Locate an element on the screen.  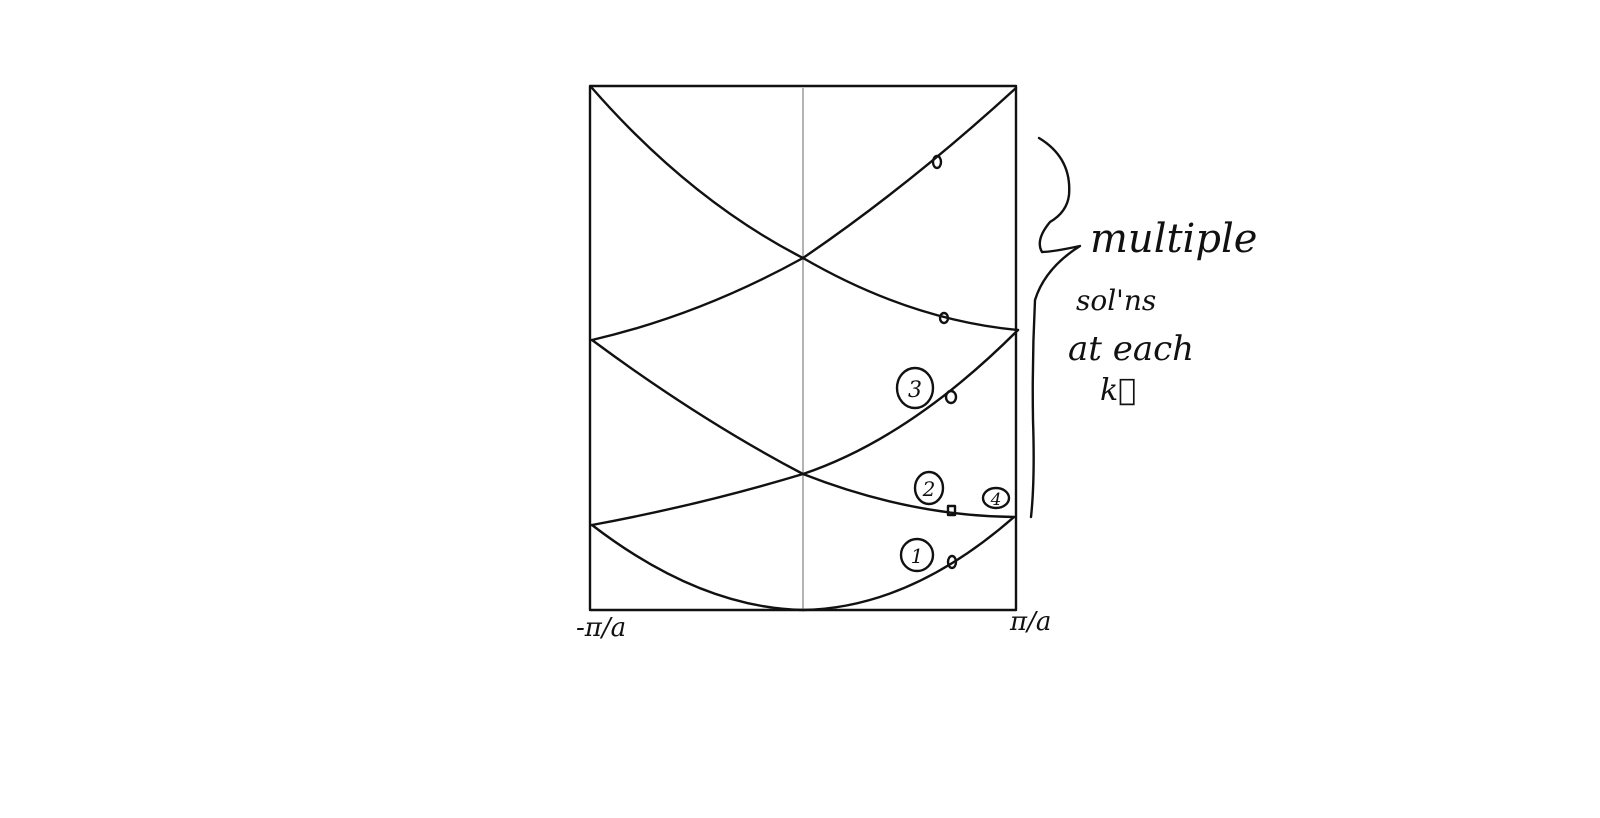
marker-4-label: 4 is located at coordinates (996, 500).